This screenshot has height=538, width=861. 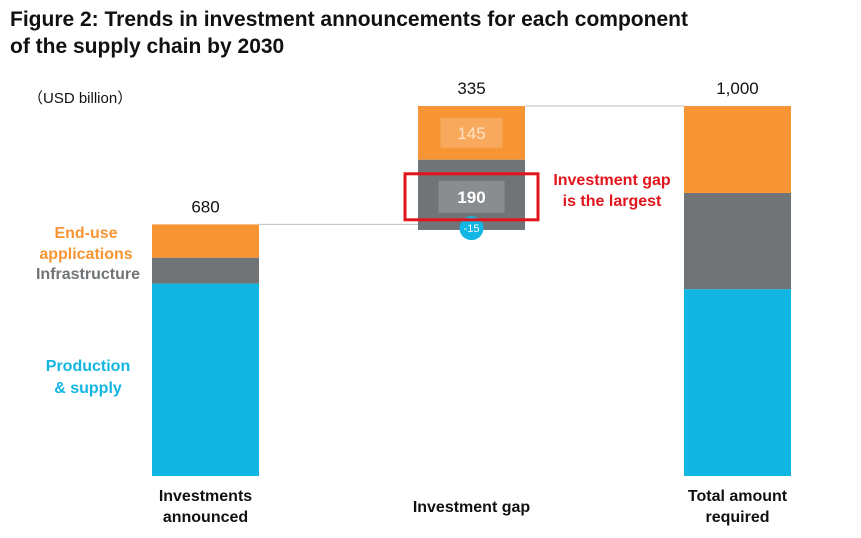 What do you see at coordinates (88, 388) in the screenshot?
I see `legend-label-production-1: & supply` at bounding box center [88, 388].